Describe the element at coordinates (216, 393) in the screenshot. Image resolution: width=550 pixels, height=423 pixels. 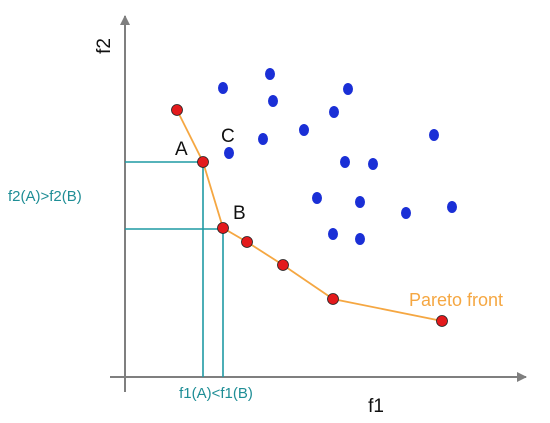
I see `f1-comparison-label: f1(A)<f1(B)` at that location.